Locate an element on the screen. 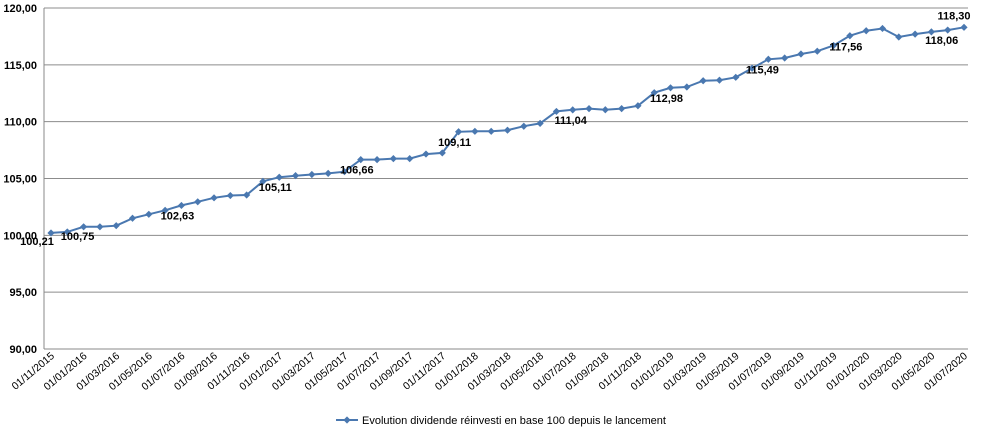 Image resolution: width=985 pixels, height=431 pixels. y-tick-label: 105,00 is located at coordinates (20, 180).